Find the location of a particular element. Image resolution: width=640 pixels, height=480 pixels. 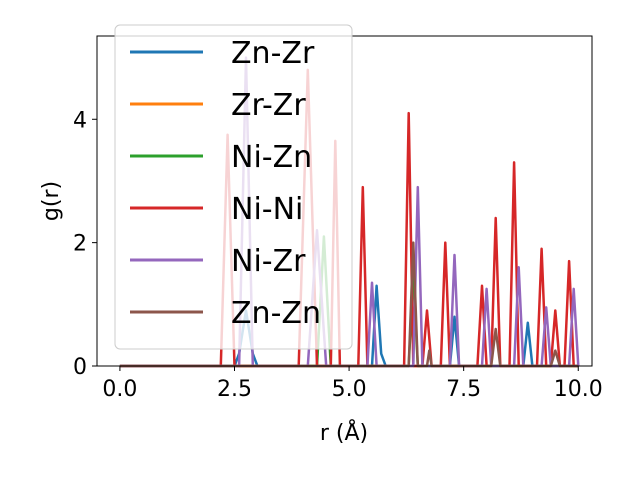

legend-label-ni-zr: Ni-Zr is located at coordinates (268, 261).